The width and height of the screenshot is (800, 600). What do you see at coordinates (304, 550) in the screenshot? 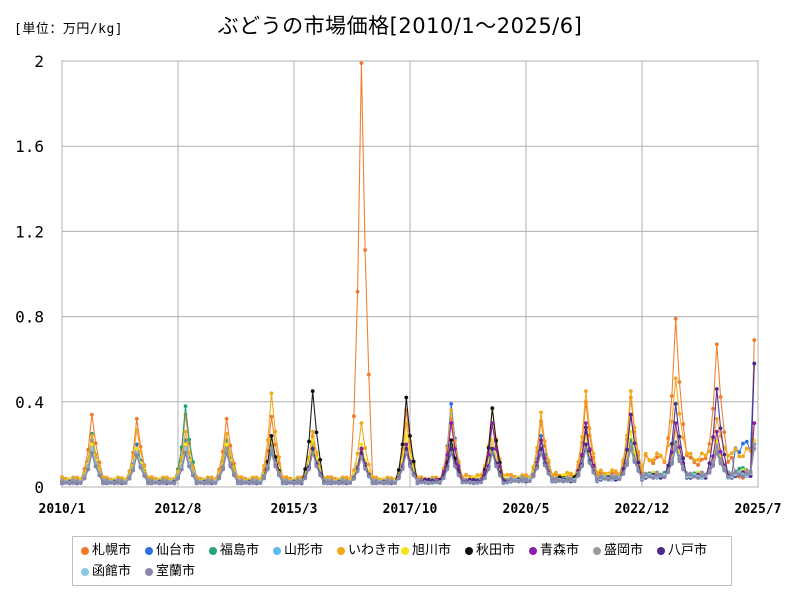
I see `legend-label: 山形市` at bounding box center [304, 550].